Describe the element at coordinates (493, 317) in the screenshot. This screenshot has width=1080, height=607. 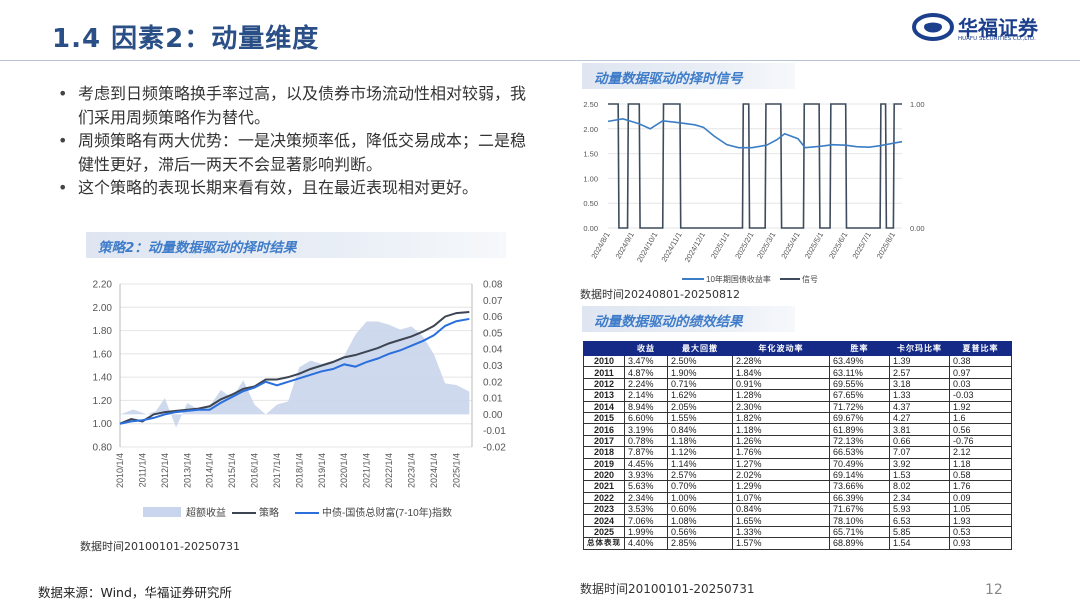
I see `y-right-tick-label: 0.06` at that location.